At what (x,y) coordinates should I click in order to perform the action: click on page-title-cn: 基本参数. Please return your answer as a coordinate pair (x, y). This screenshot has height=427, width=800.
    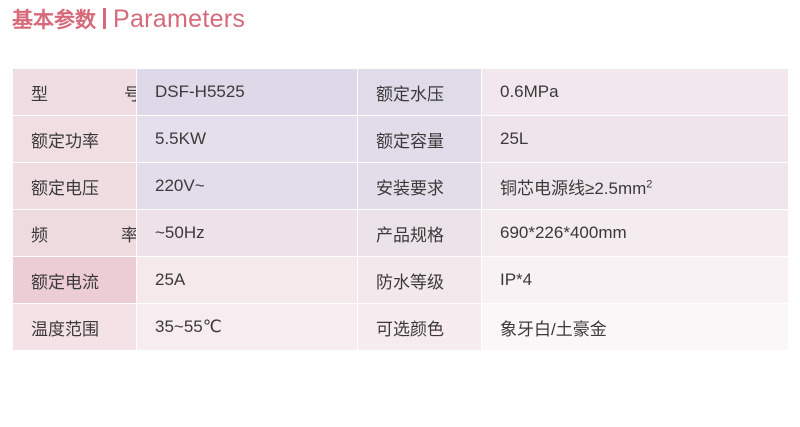
    Looking at the image, I should click on (54, 20).